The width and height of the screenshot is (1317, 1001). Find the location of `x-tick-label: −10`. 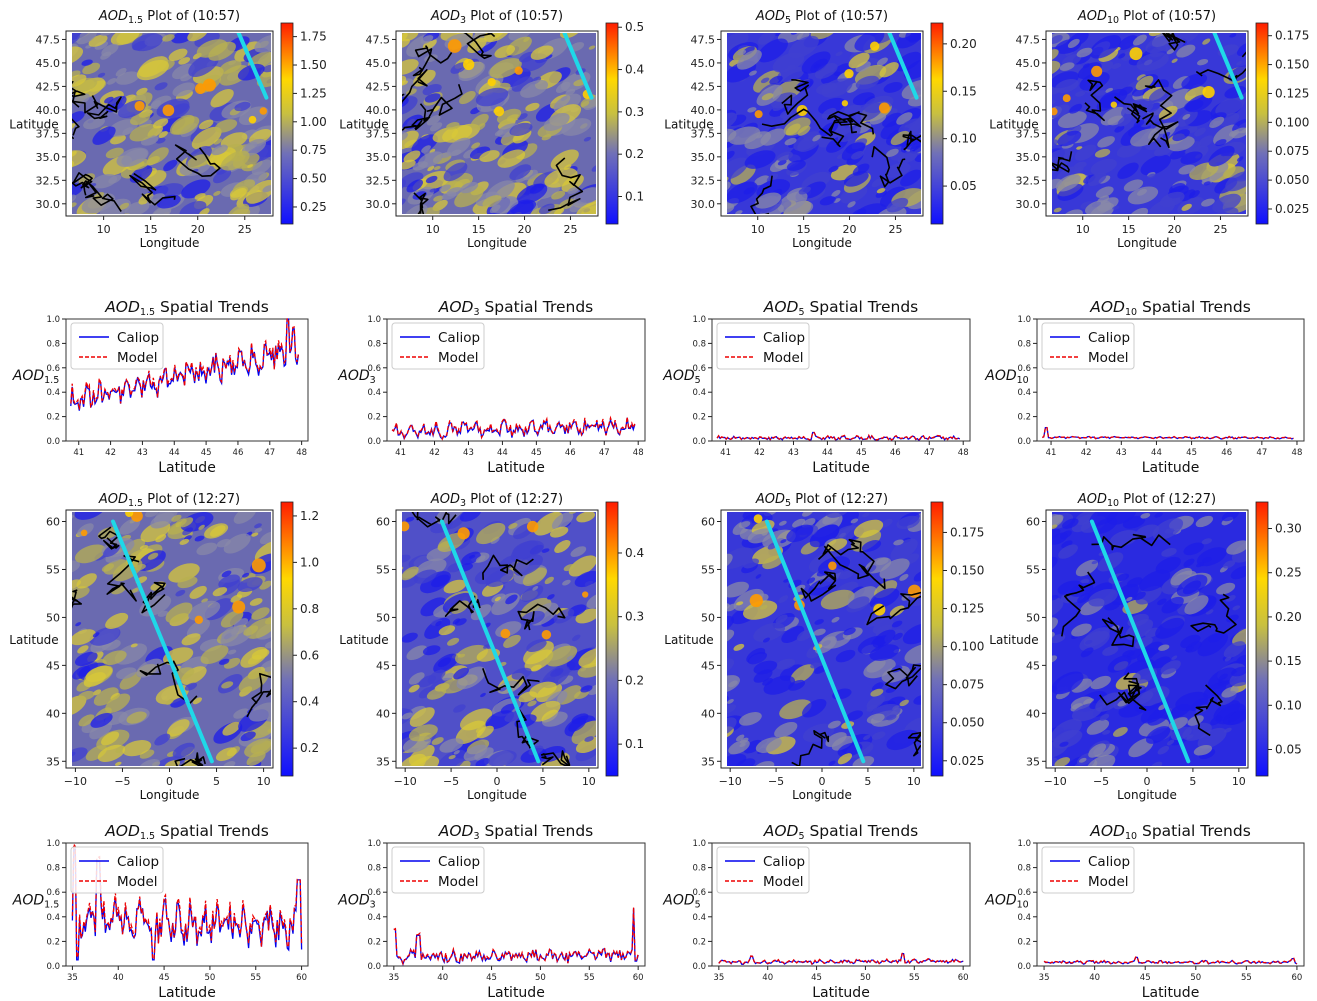

x-tick-label: −10 is located at coordinates (405, 781).